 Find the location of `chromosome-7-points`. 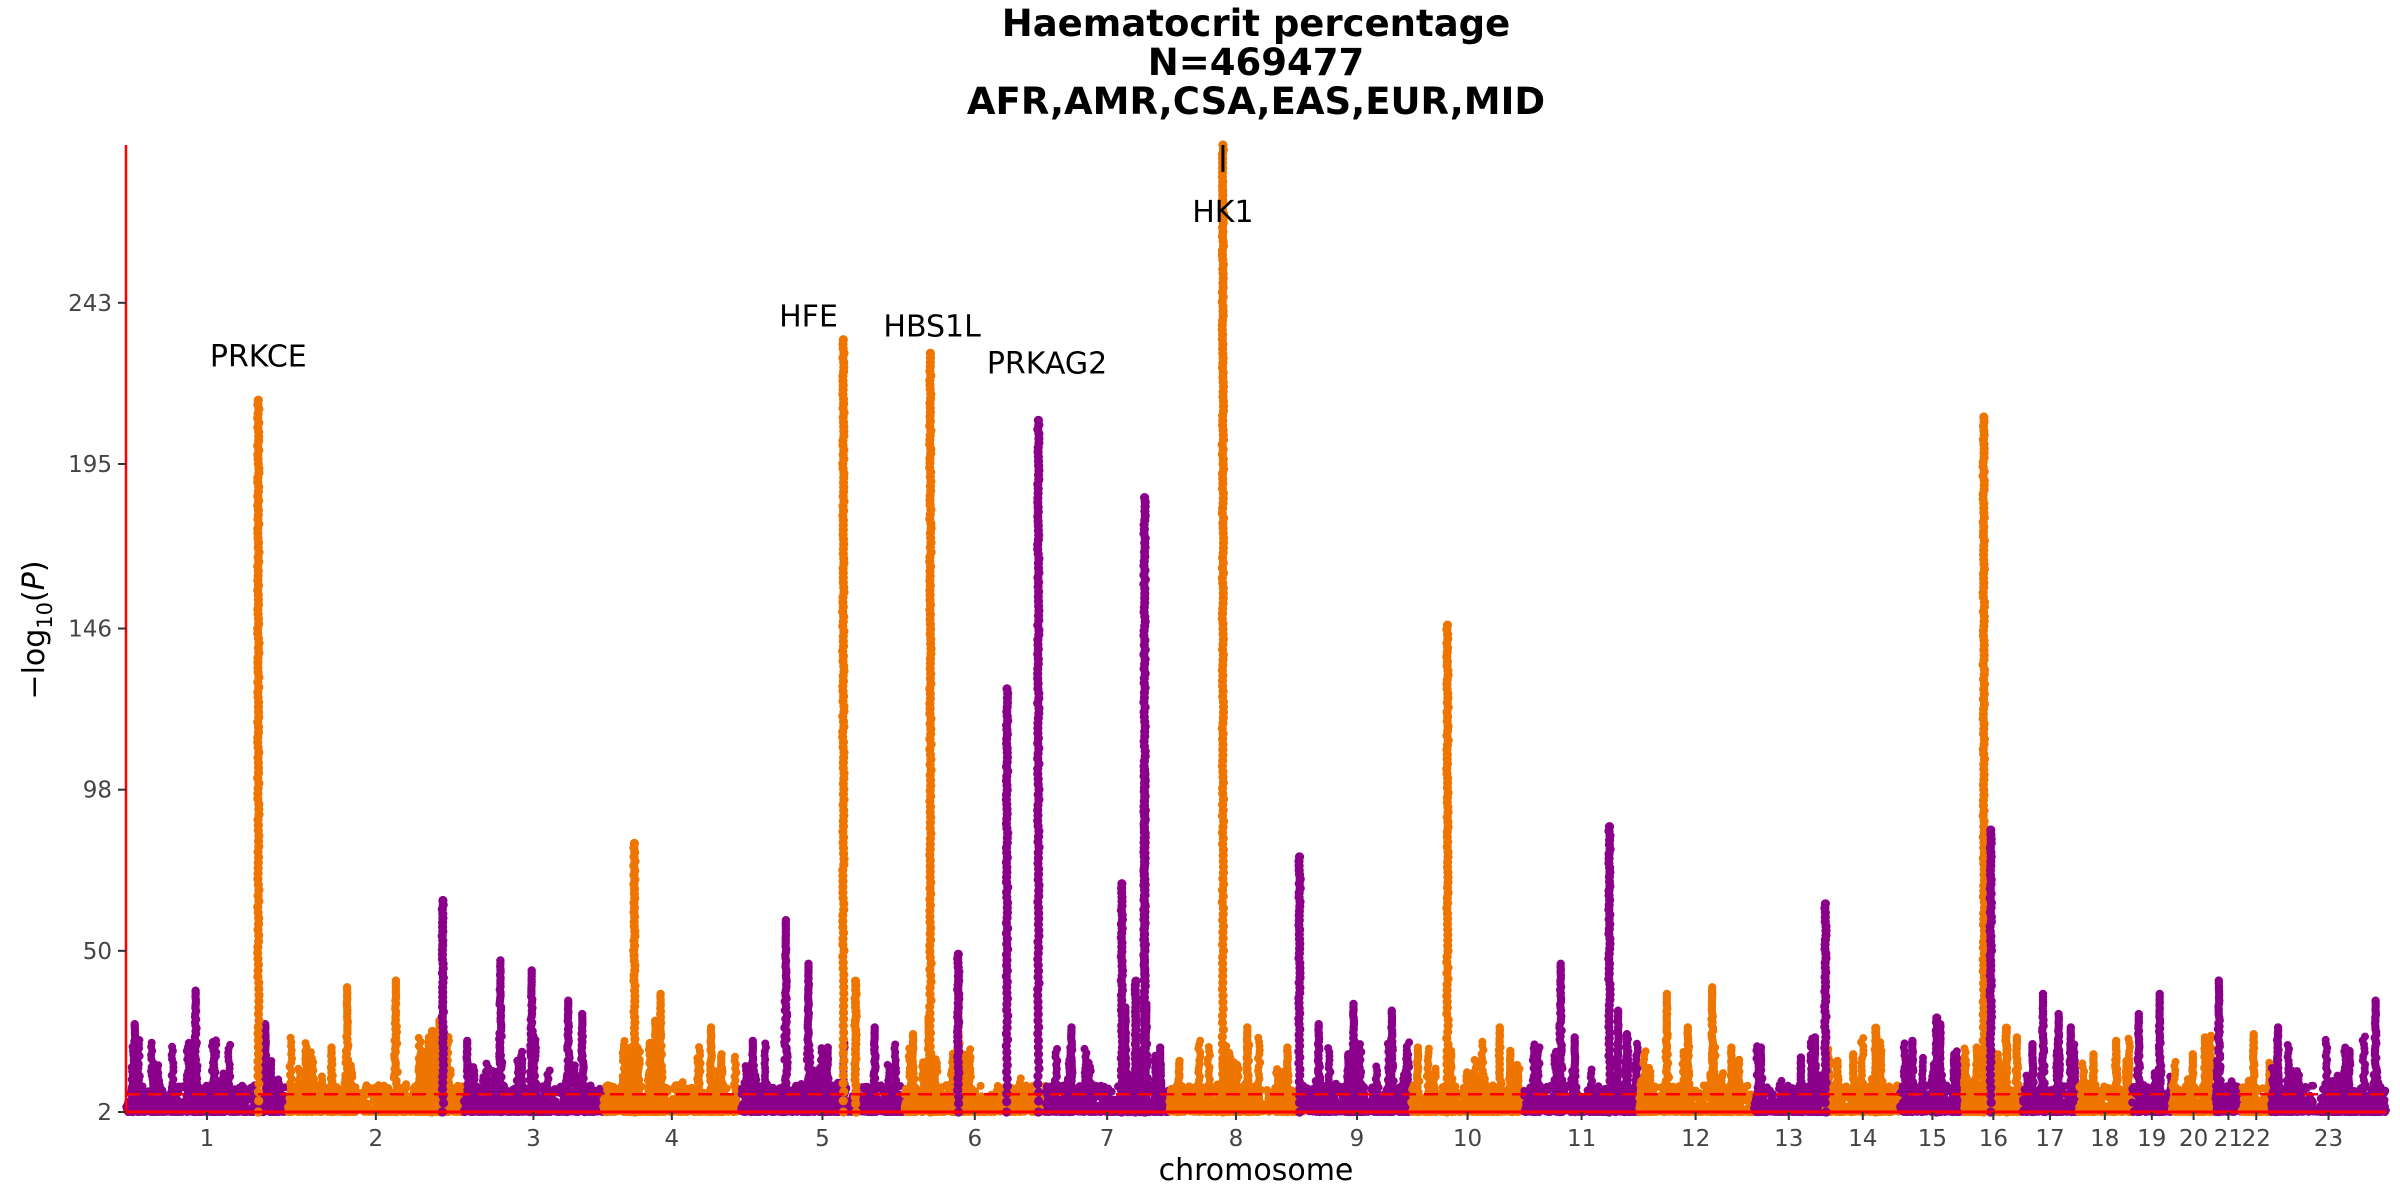

chromosome-7-points is located at coordinates (1107, 1058).